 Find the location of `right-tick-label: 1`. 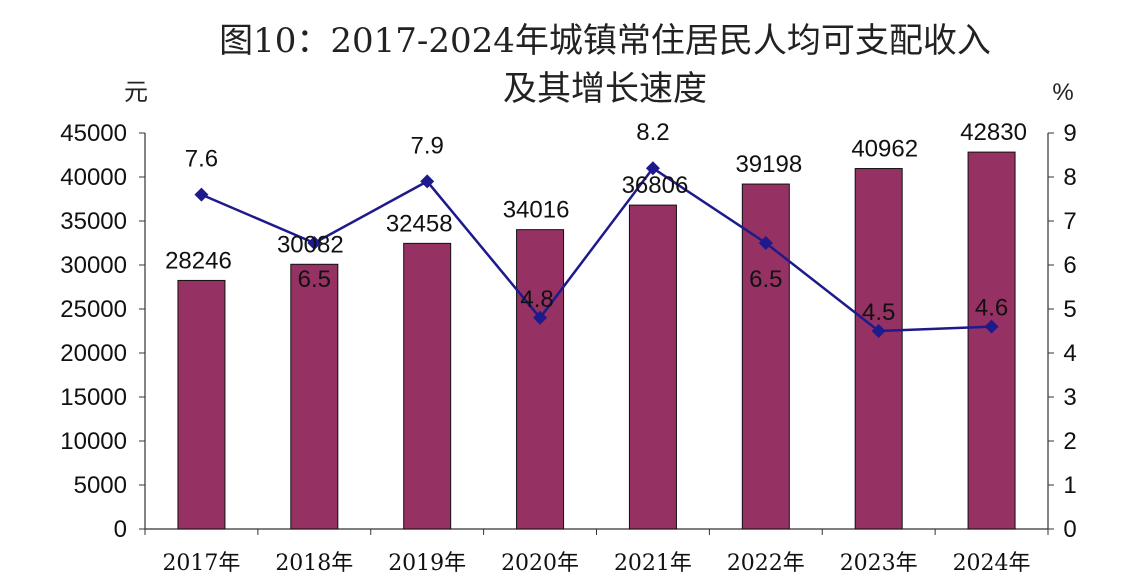

right-tick-label: 1 is located at coordinates (1069, 485).